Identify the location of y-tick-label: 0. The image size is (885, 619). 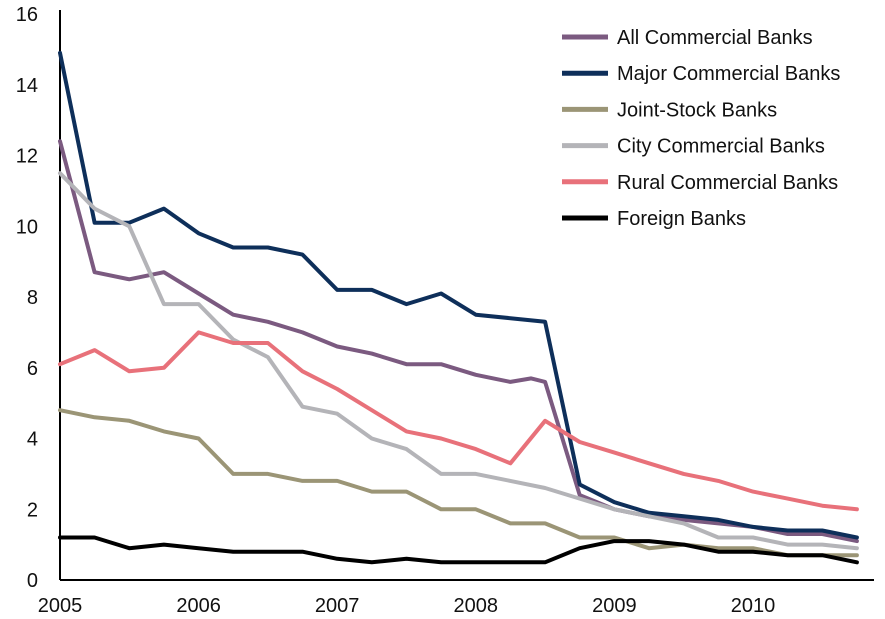
(32, 581).